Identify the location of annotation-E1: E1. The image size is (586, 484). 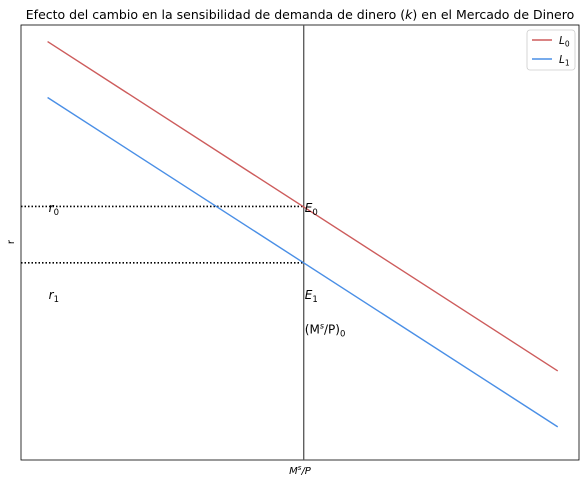
(311, 296).